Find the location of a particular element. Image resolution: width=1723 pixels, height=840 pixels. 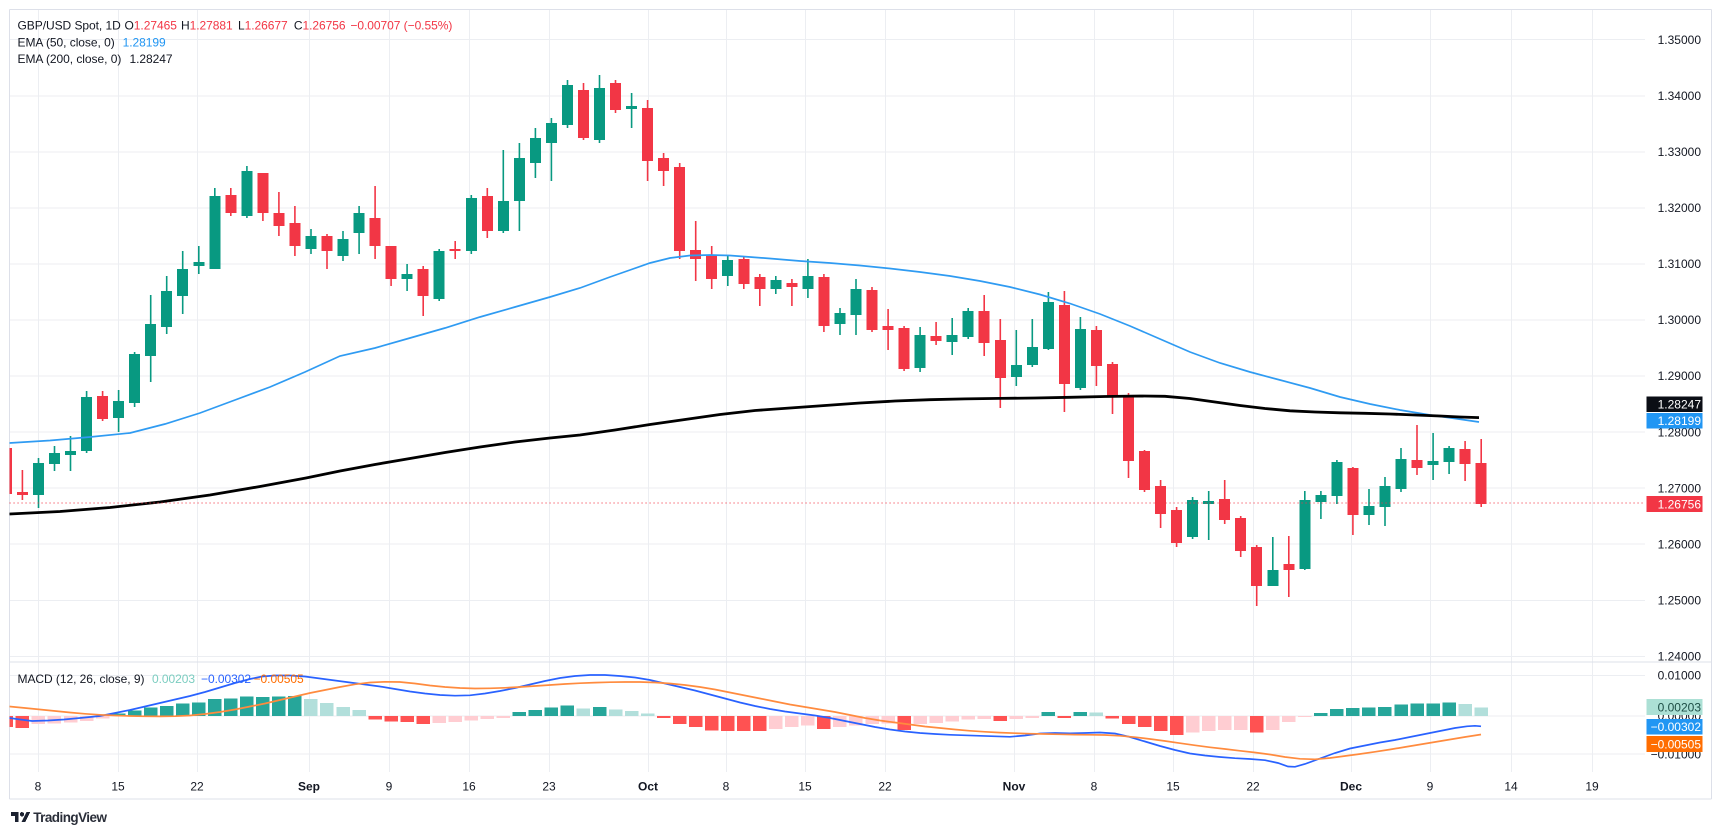

svg-text: 1.27000 is located at coordinates (1680, 488).